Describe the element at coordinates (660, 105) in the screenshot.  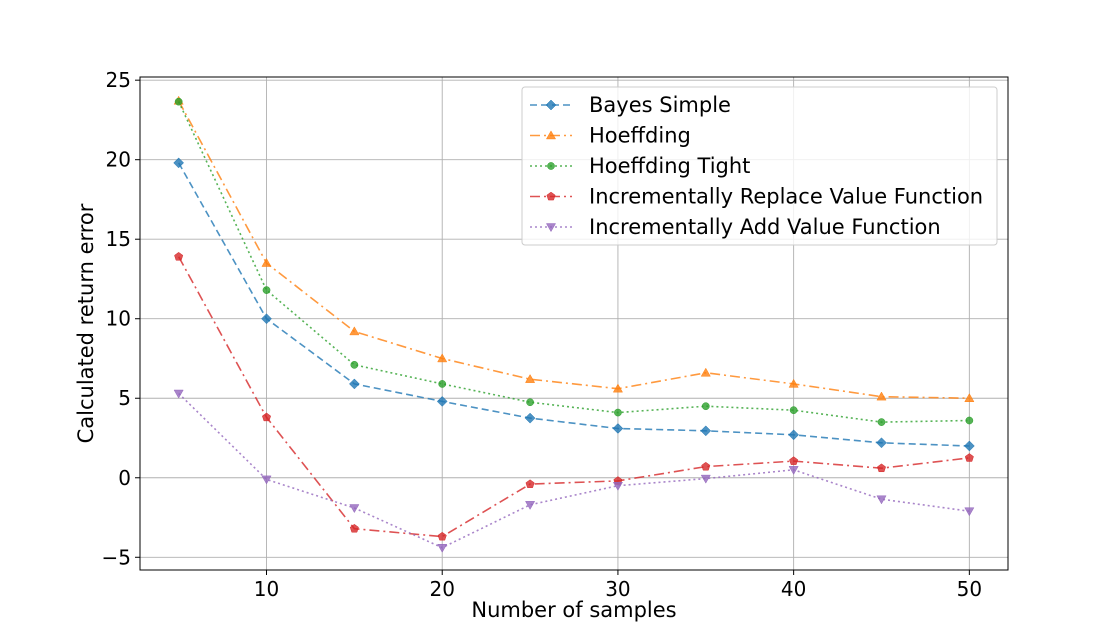
I see `legend-label: Bayes Simple` at that location.